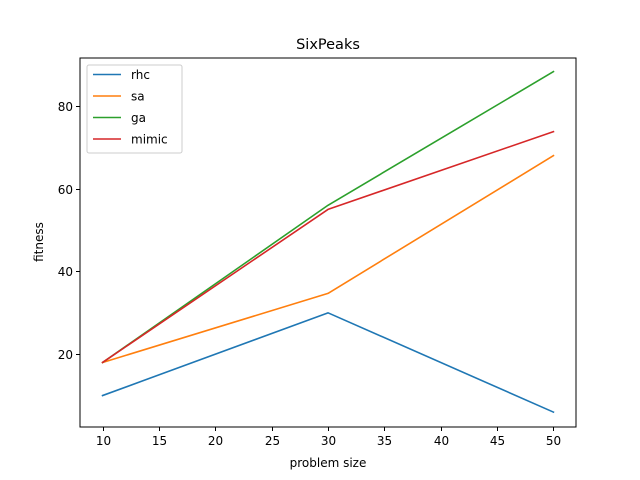 This screenshot has height=480, width=640. Describe the element at coordinates (215, 441) in the screenshot. I see `x-tick-label: 20` at that location.